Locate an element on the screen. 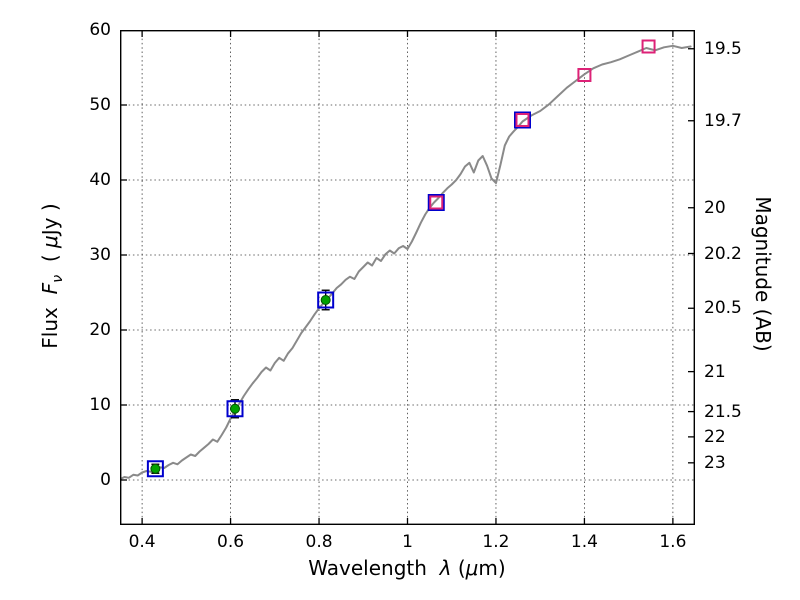 This screenshot has width=800, height=600. magnitude-tick-label: 23 is located at coordinates (715, 462).